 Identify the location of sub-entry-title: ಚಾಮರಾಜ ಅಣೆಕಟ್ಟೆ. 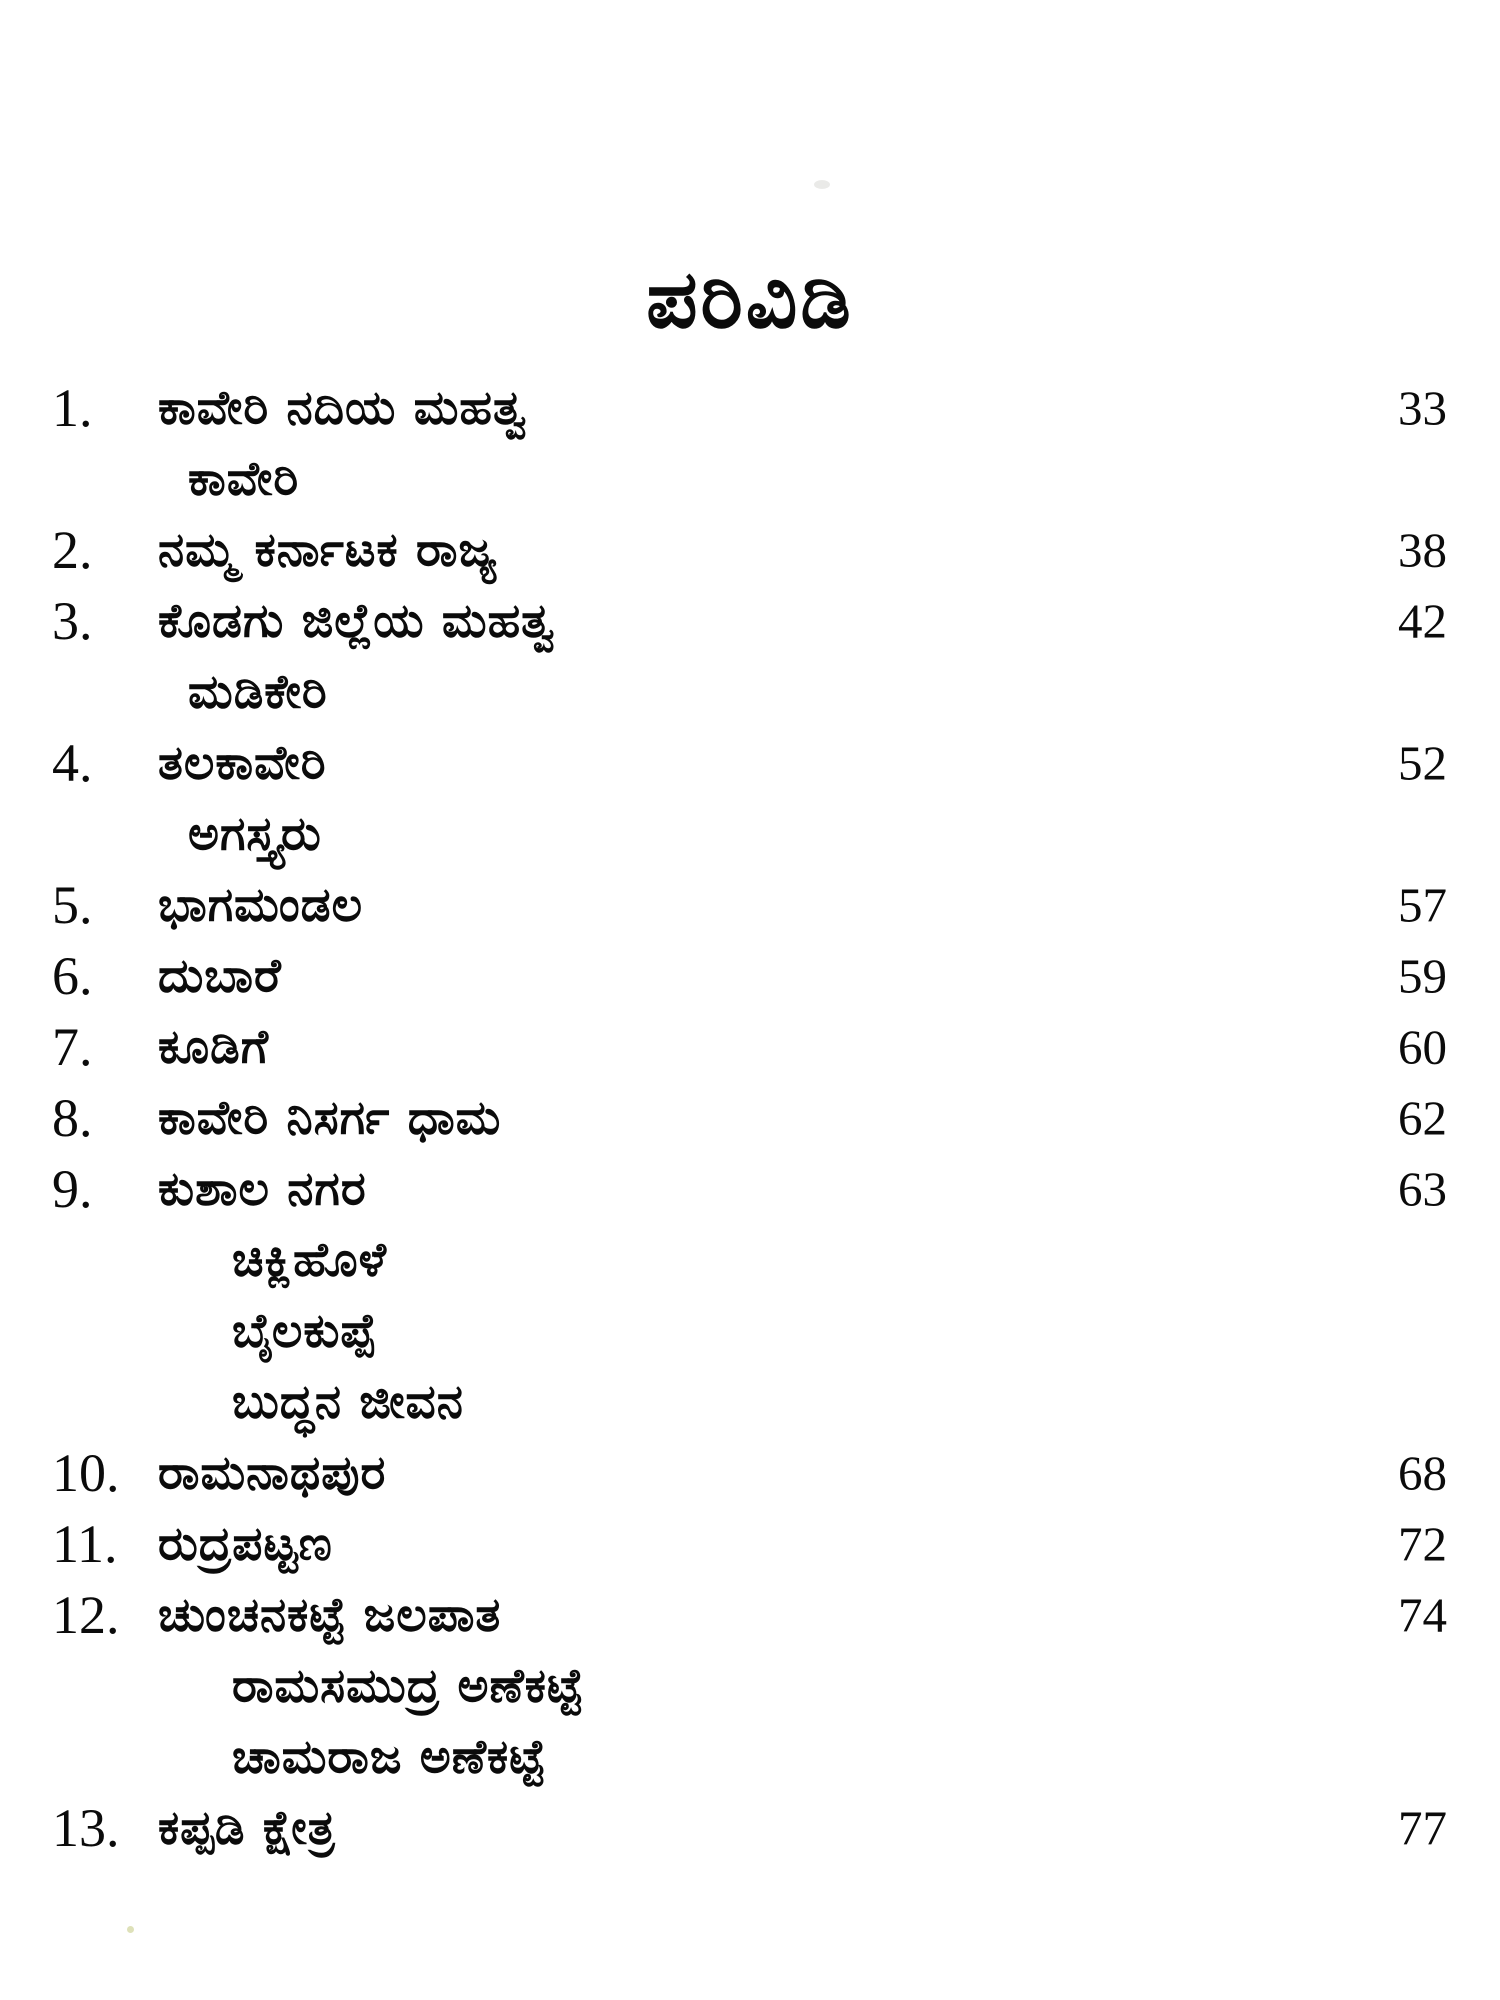
(389, 1756).